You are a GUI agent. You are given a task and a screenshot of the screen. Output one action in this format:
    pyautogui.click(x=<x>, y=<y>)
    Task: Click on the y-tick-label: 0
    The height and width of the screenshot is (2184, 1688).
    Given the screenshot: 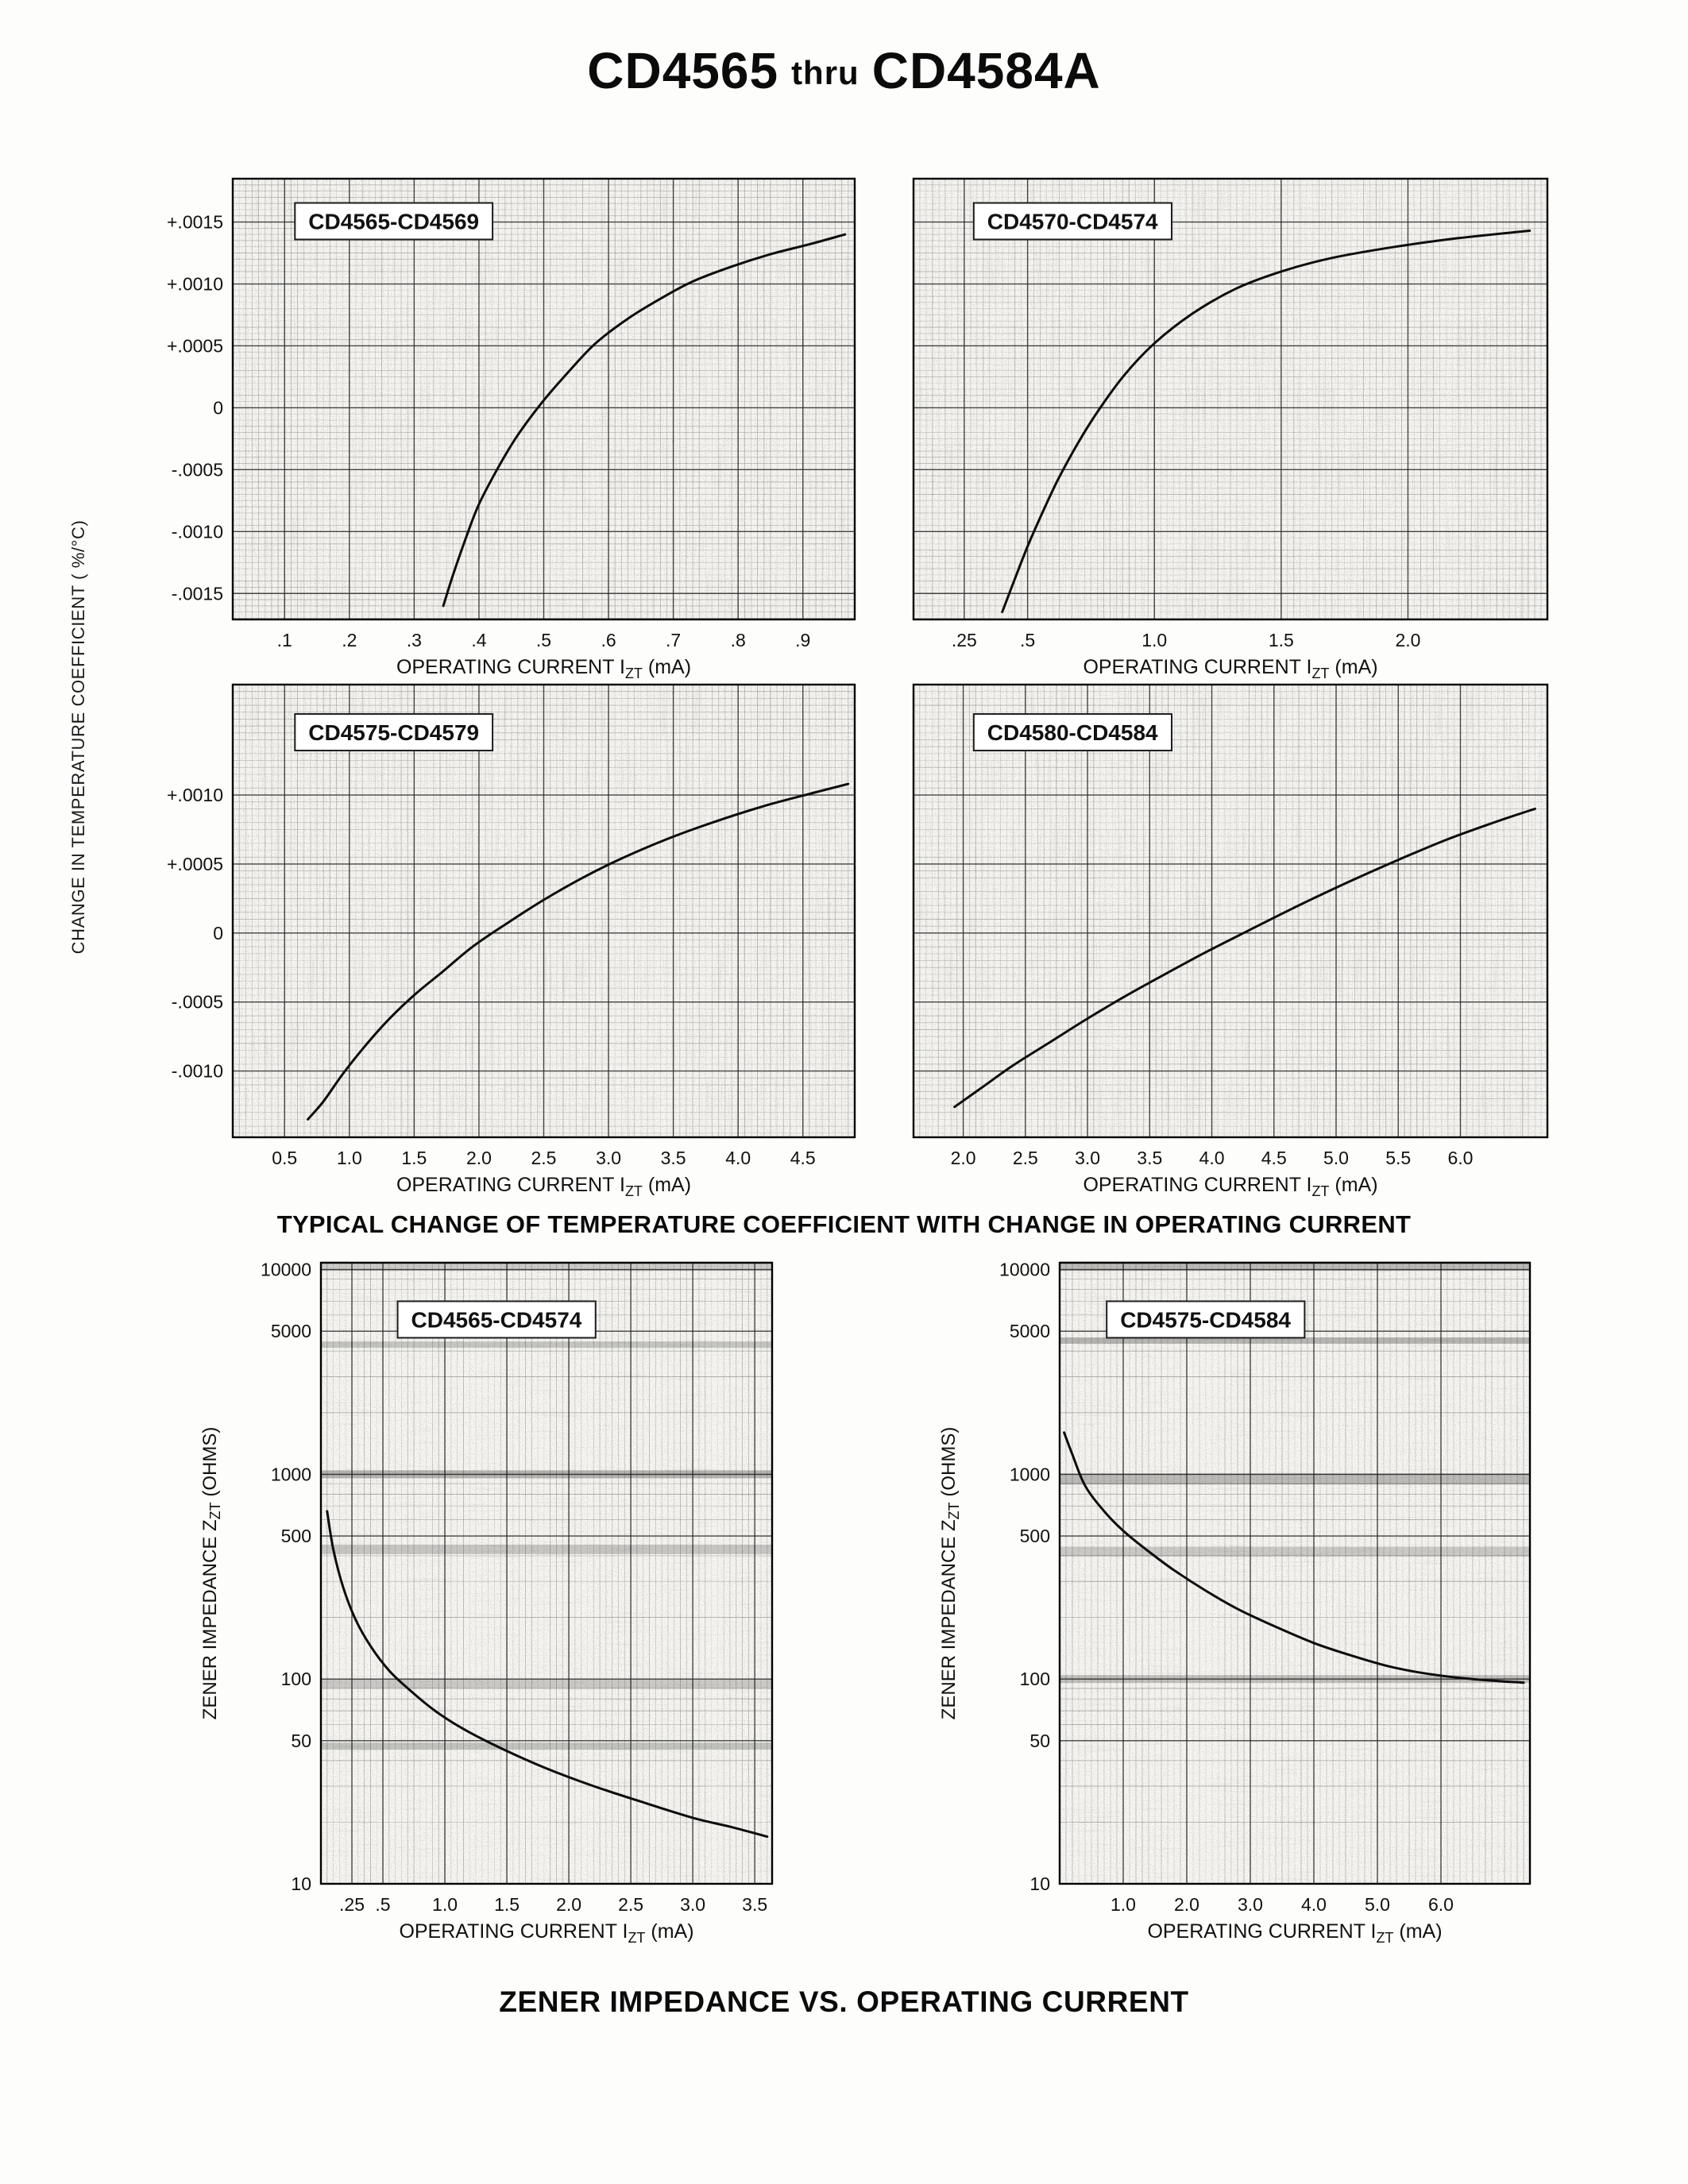 What is the action you would take?
    pyautogui.click(x=218, y=408)
    